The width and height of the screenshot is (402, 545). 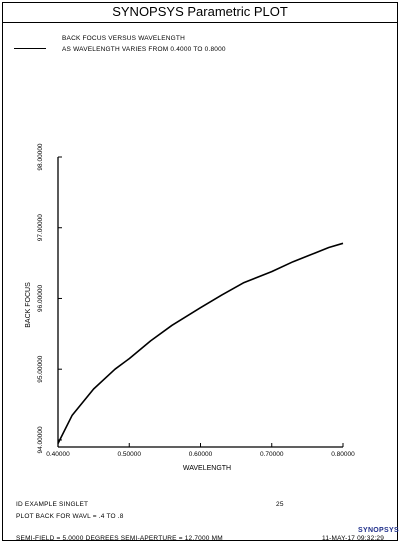 What do you see at coordinates (40, 298) in the screenshot?
I see `y-tick-label: 96.00000` at bounding box center [40, 298].